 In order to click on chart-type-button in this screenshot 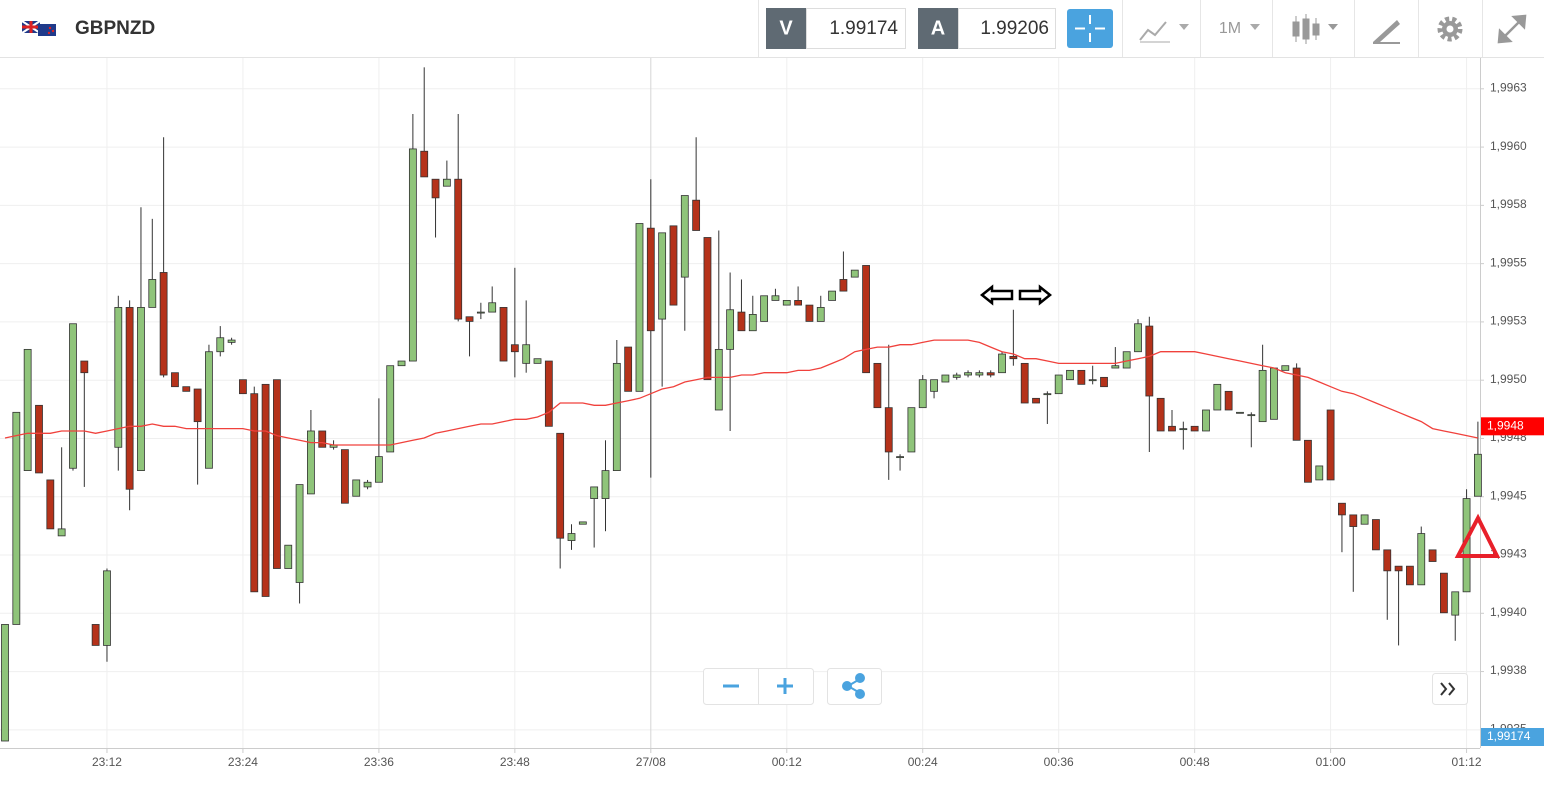, I will do `click(1164, 32)`.